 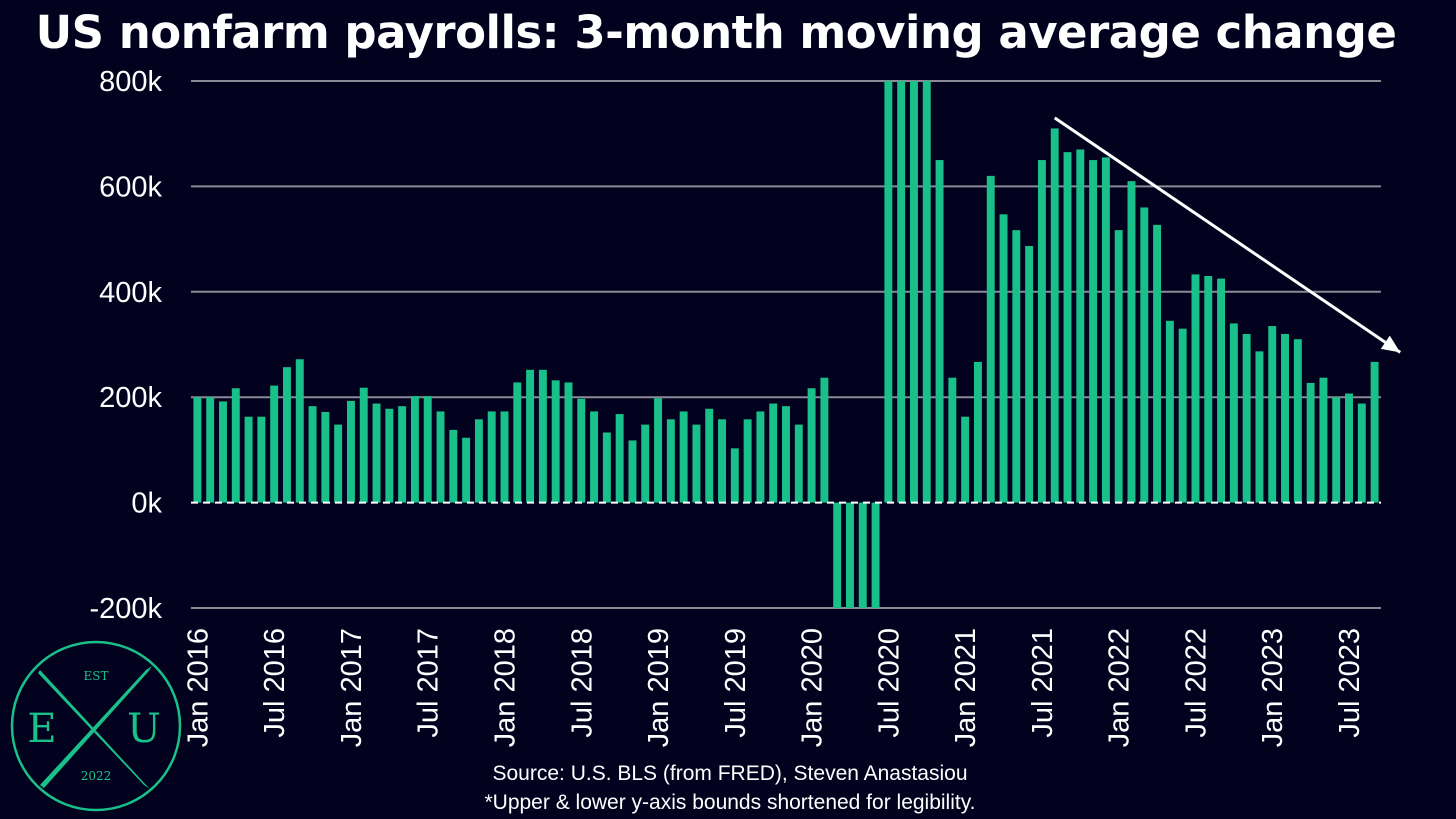 I want to click on x-tick-label: Jan 2017, so click(x=352, y=687).